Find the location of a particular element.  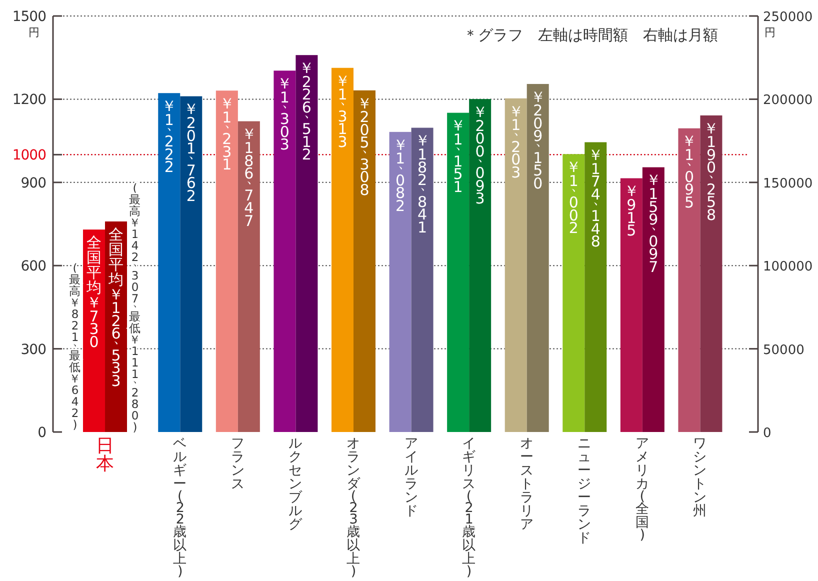

annotation: ＊グラフ 左軸は時間額 右軸は月額 is located at coordinates (590, 35).